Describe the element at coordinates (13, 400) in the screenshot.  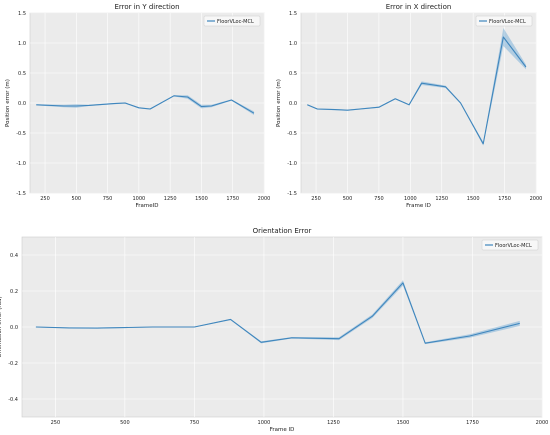
I see `y-tick-label: -0.4` at that location.